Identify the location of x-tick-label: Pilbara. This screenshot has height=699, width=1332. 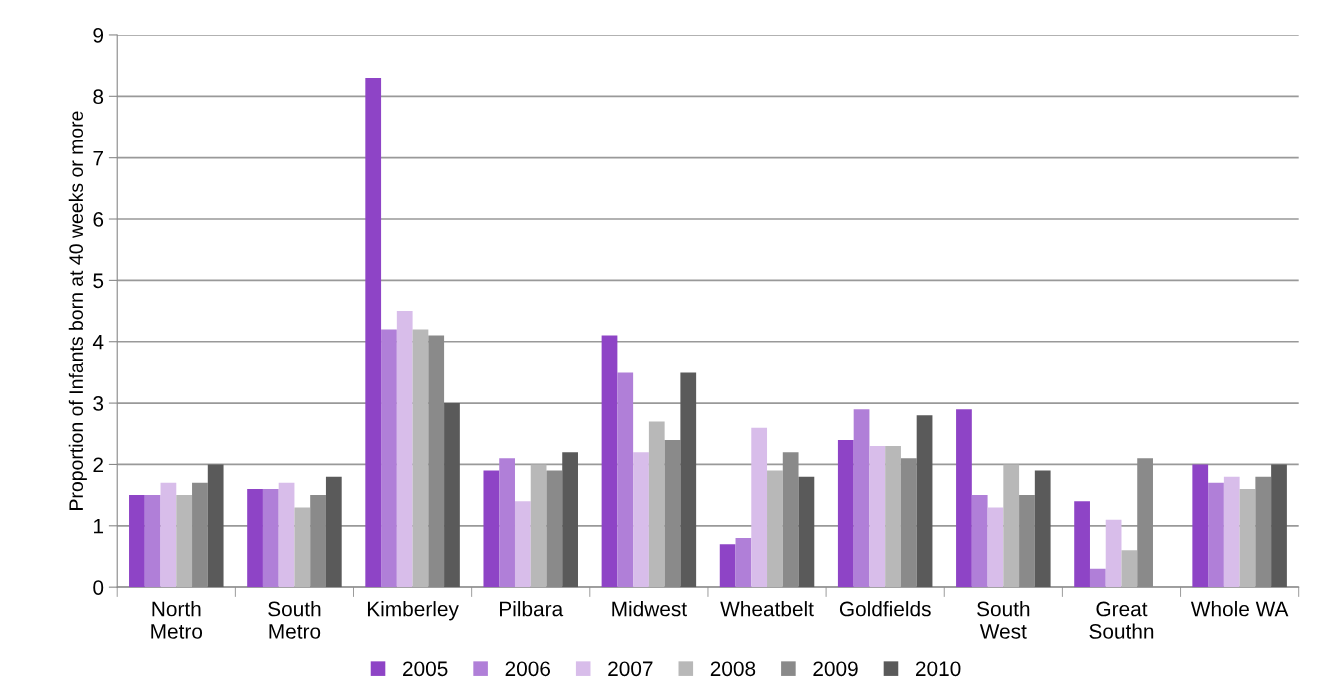
(532, 609).